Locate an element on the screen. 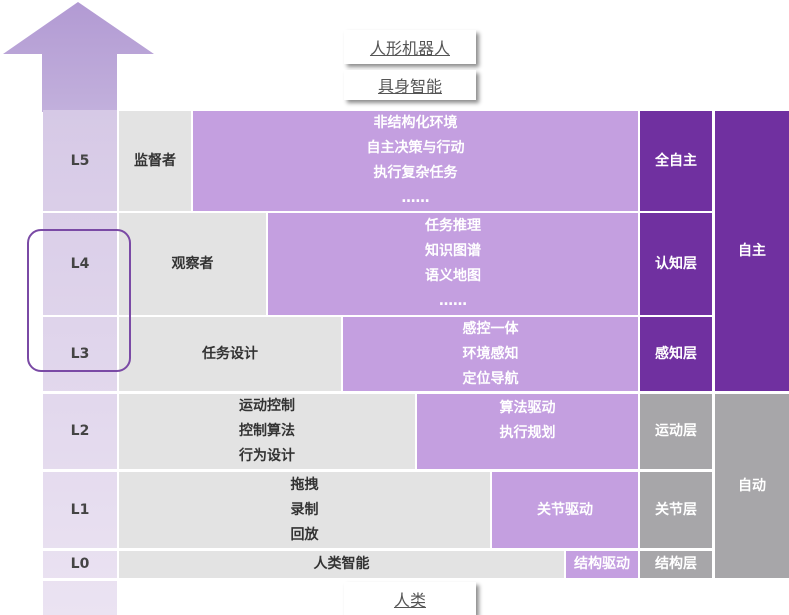  level-L2: L2 is located at coordinates (80, 431).